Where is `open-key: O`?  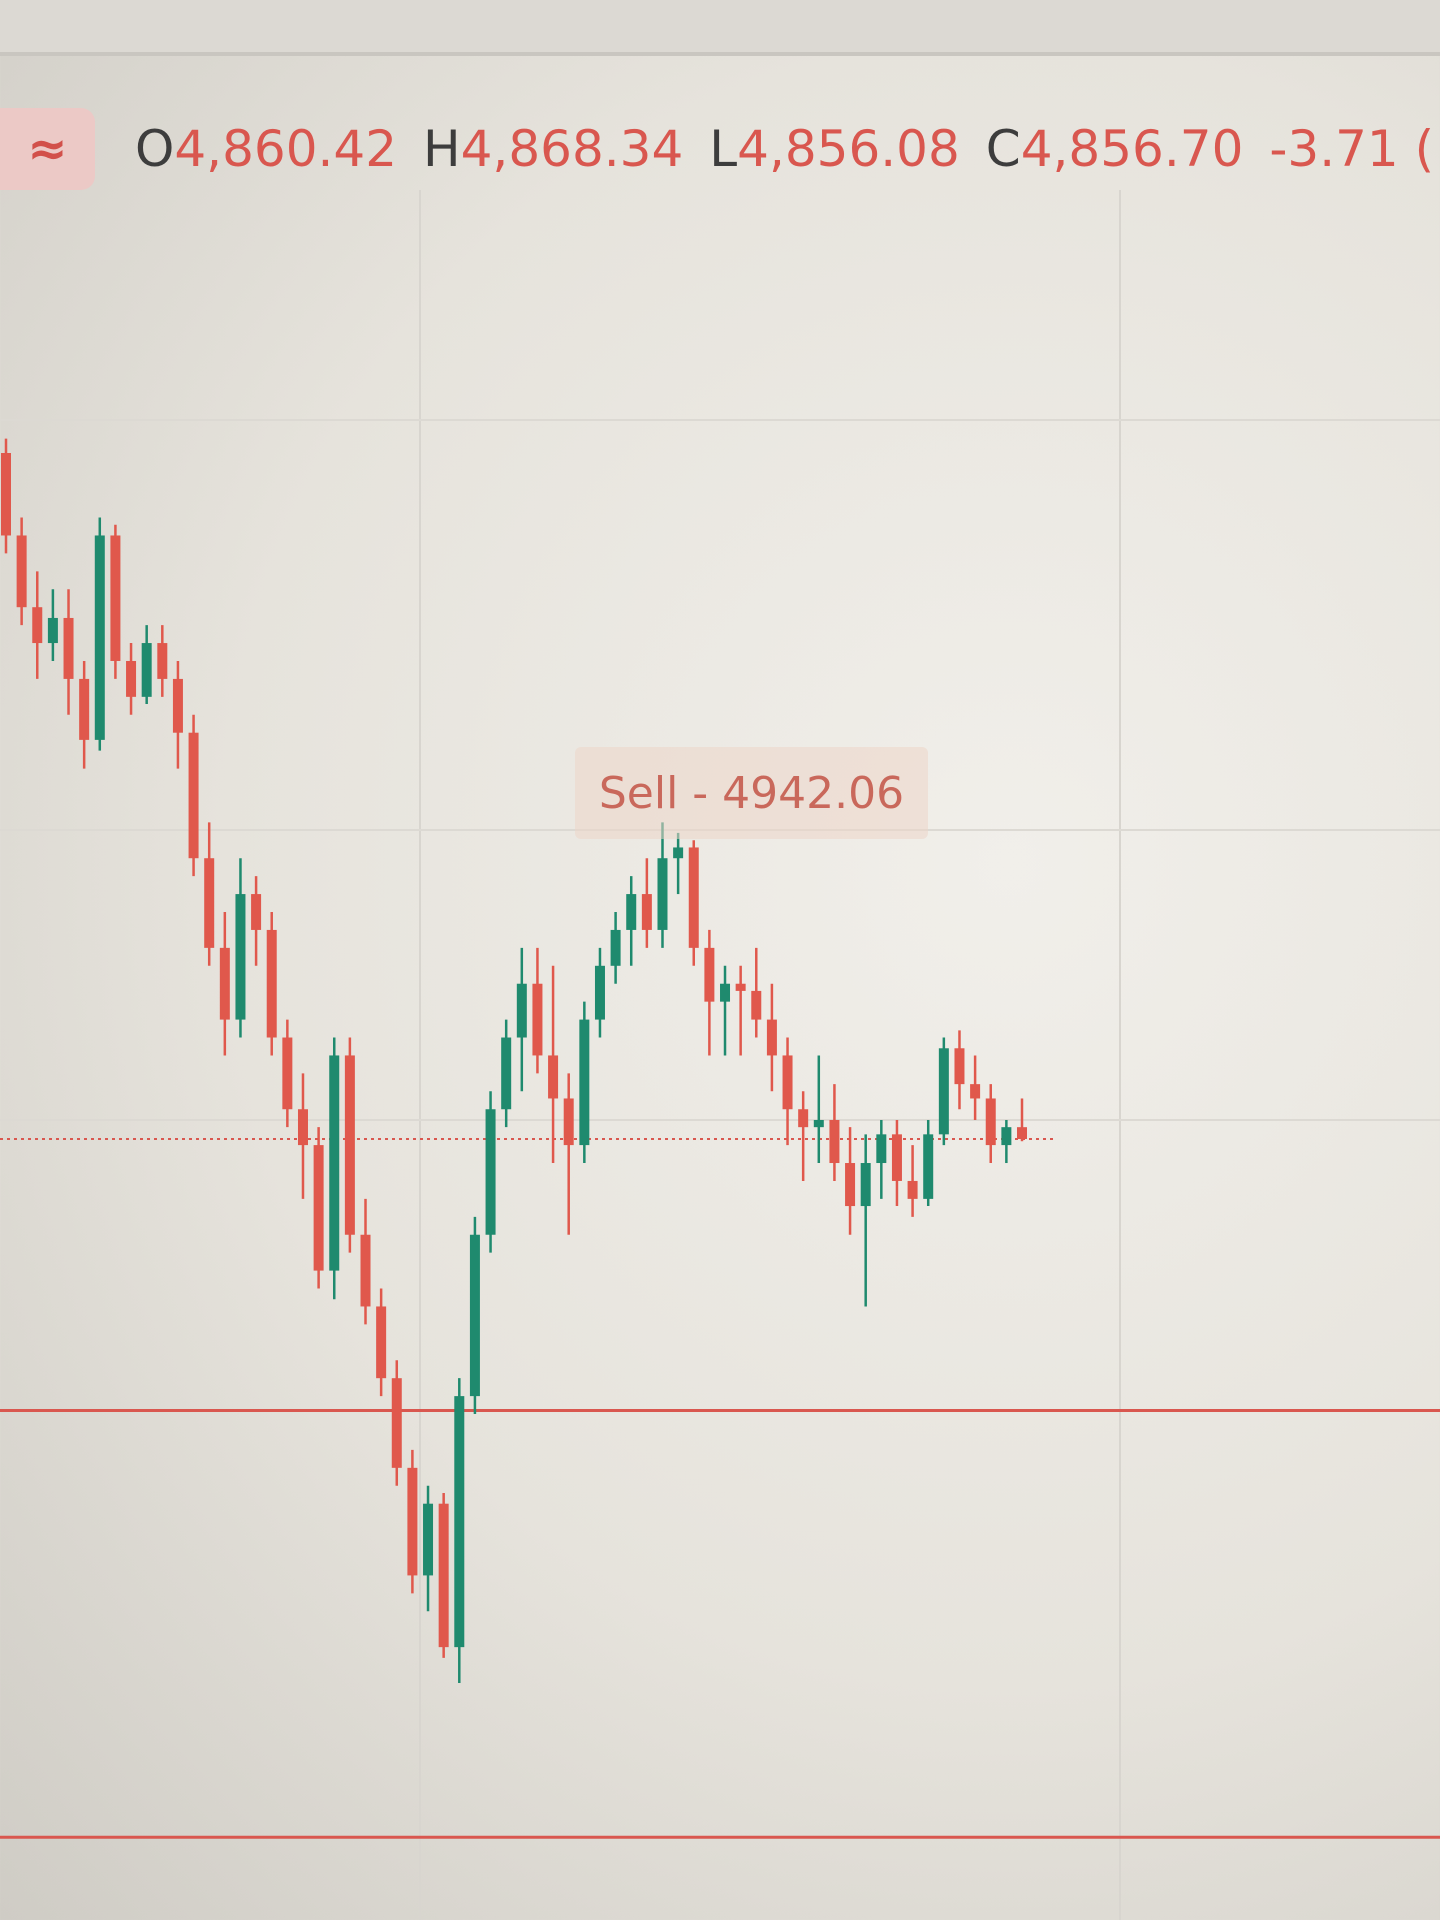
open-key: O is located at coordinates (155, 149).